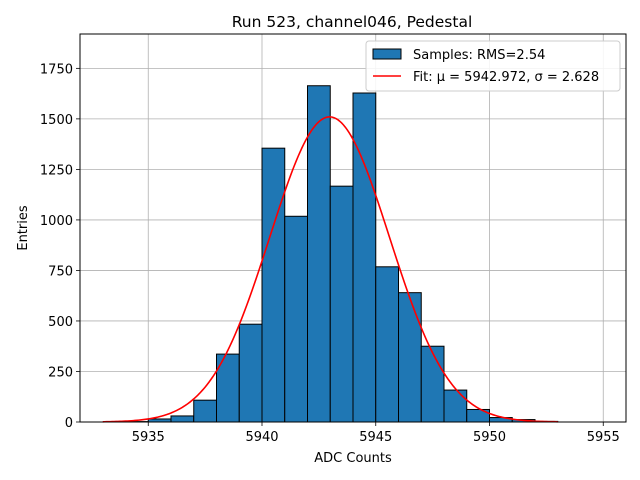  I want to click on chart-title: Run 523, channel046, Pedestal, so click(352, 22).